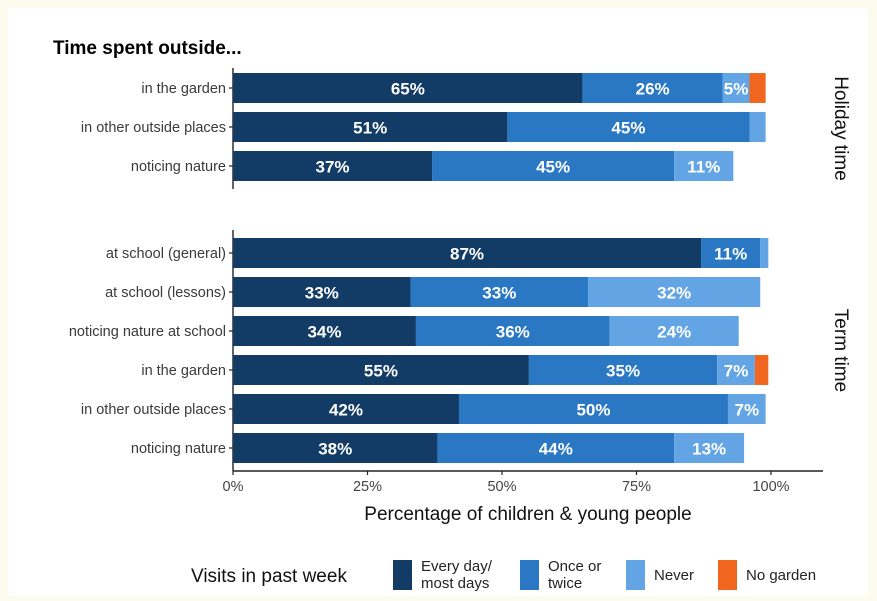 This screenshot has width=877, height=601. I want to click on data-label: 32%, so click(674, 293).